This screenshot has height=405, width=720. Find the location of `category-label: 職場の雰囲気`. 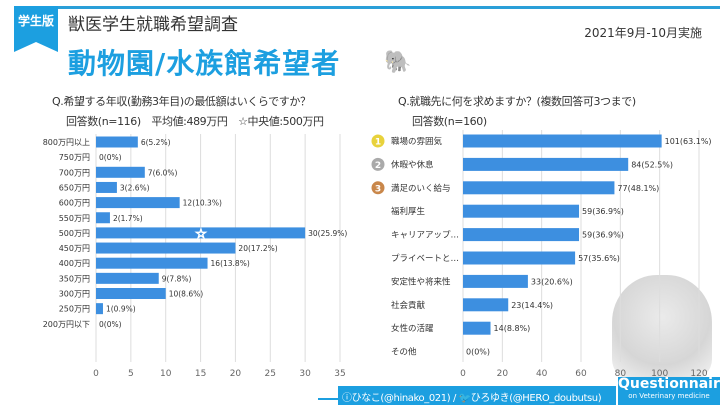

category-label: 職場の雰囲気 is located at coordinates (417, 141).